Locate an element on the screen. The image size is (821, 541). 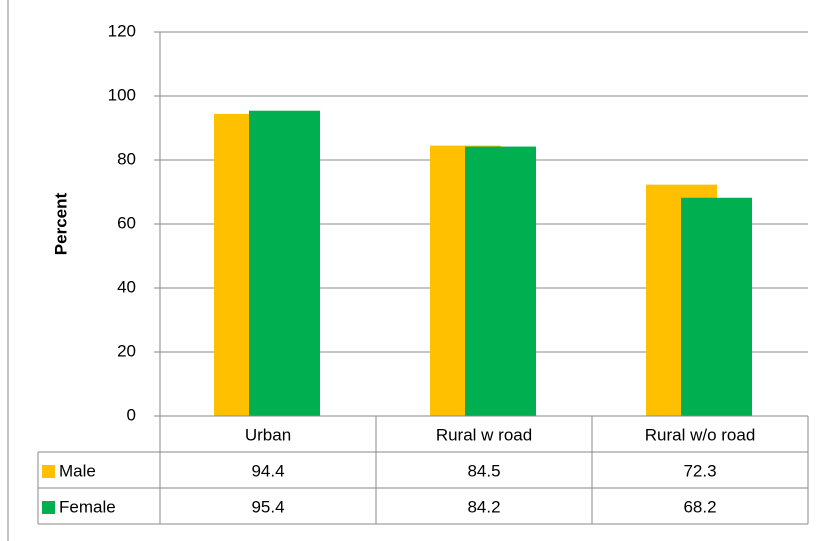
y-tick-label: 120 is located at coordinates (122, 30).